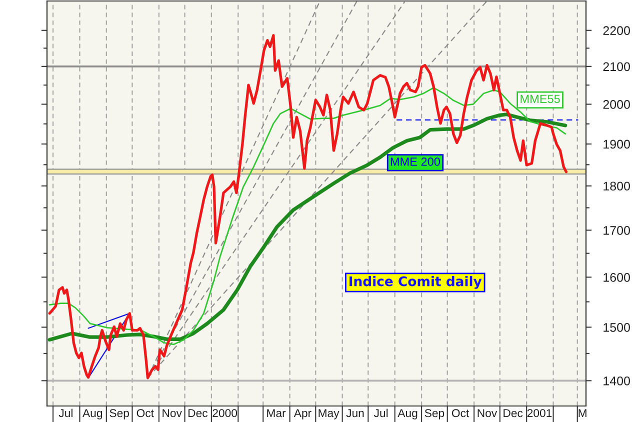  I want to click on y-tick-label: 2200, so click(616, 31).